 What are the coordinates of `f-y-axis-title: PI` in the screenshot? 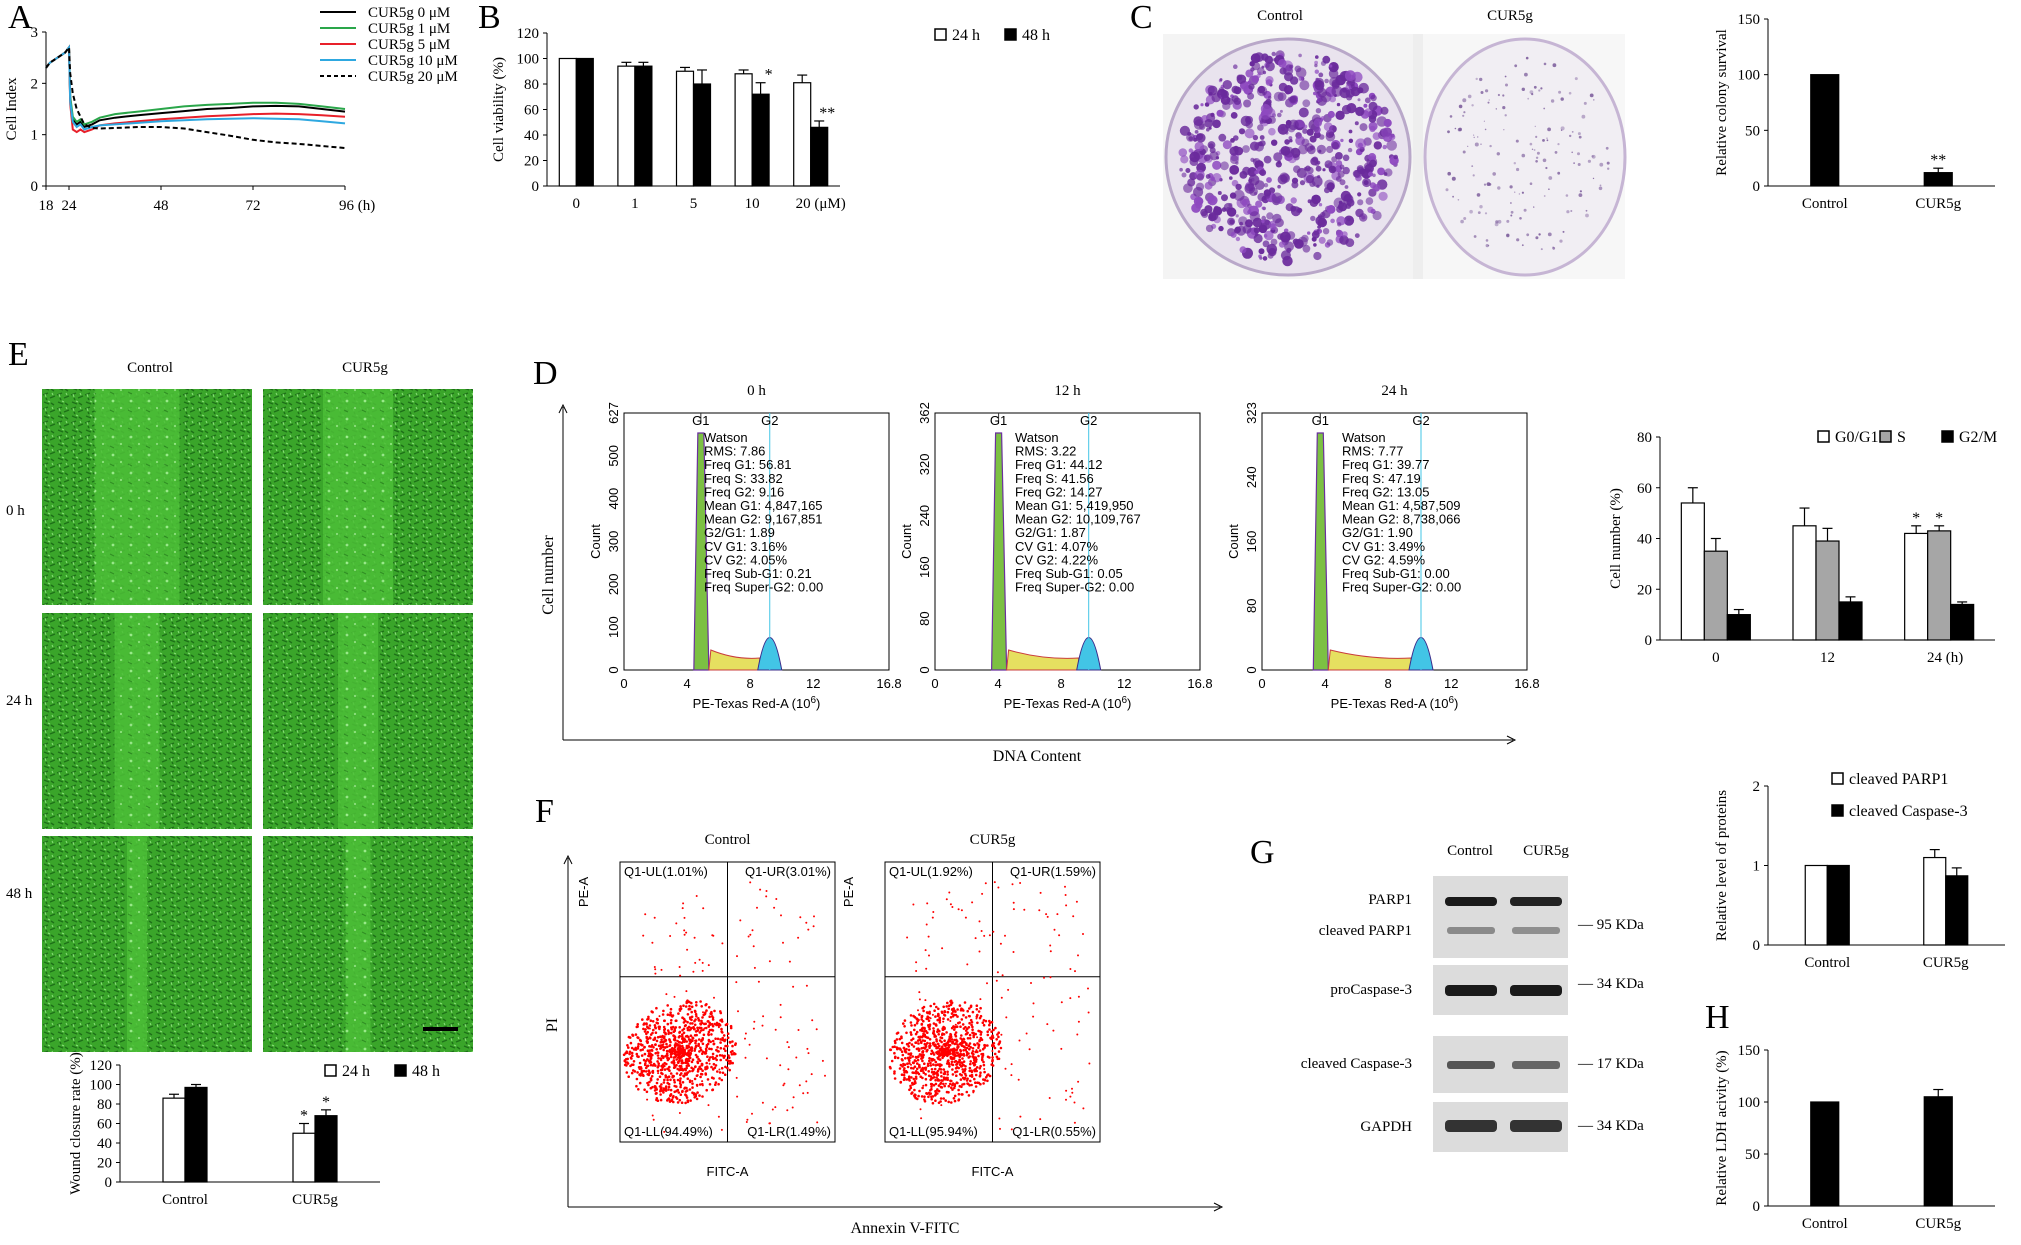 It's located at (552, 1025).